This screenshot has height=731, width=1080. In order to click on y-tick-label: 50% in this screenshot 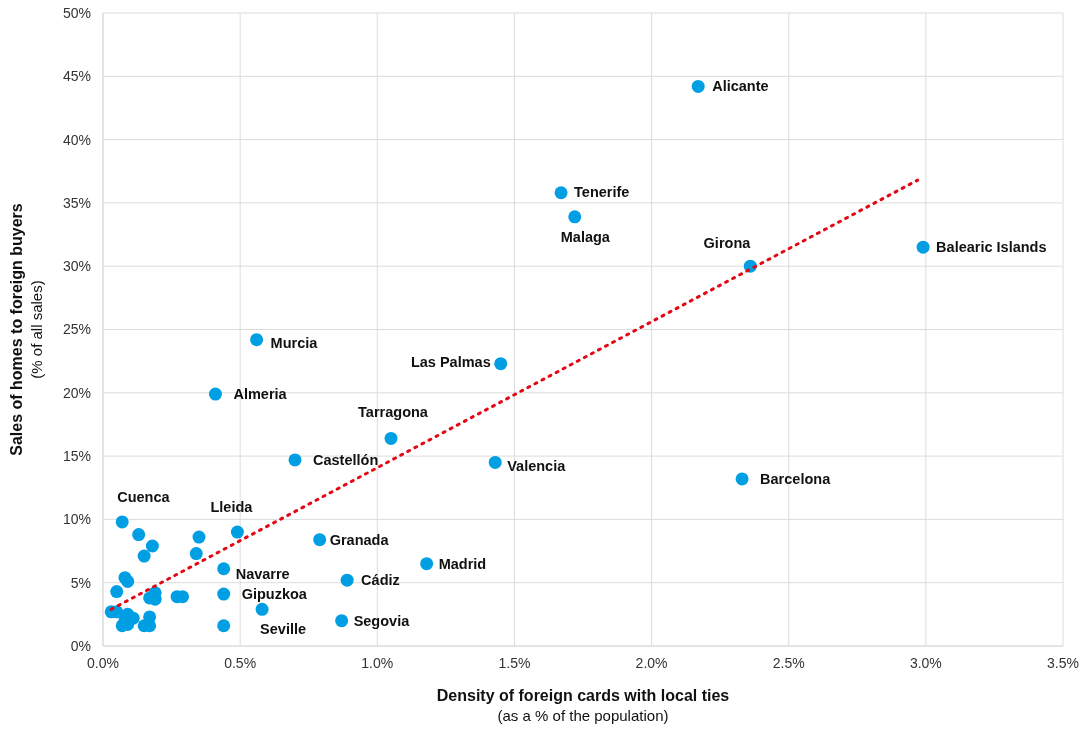, I will do `click(76, 12)`.